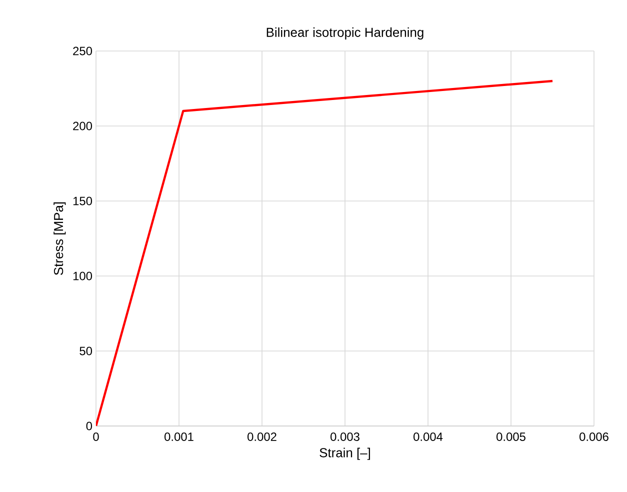 This screenshot has height=492, width=627. I want to click on chart-title: Bilinear isotropic Hardening, so click(345, 33).